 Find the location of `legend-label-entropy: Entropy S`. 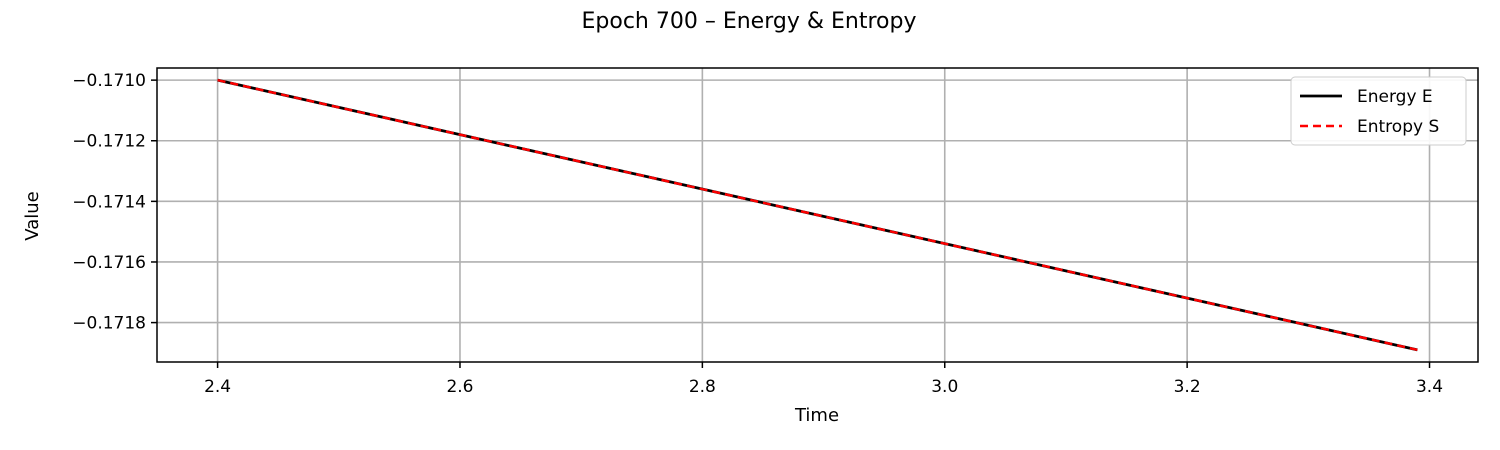

legend-label-entropy: Entropy S is located at coordinates (1398, 127).